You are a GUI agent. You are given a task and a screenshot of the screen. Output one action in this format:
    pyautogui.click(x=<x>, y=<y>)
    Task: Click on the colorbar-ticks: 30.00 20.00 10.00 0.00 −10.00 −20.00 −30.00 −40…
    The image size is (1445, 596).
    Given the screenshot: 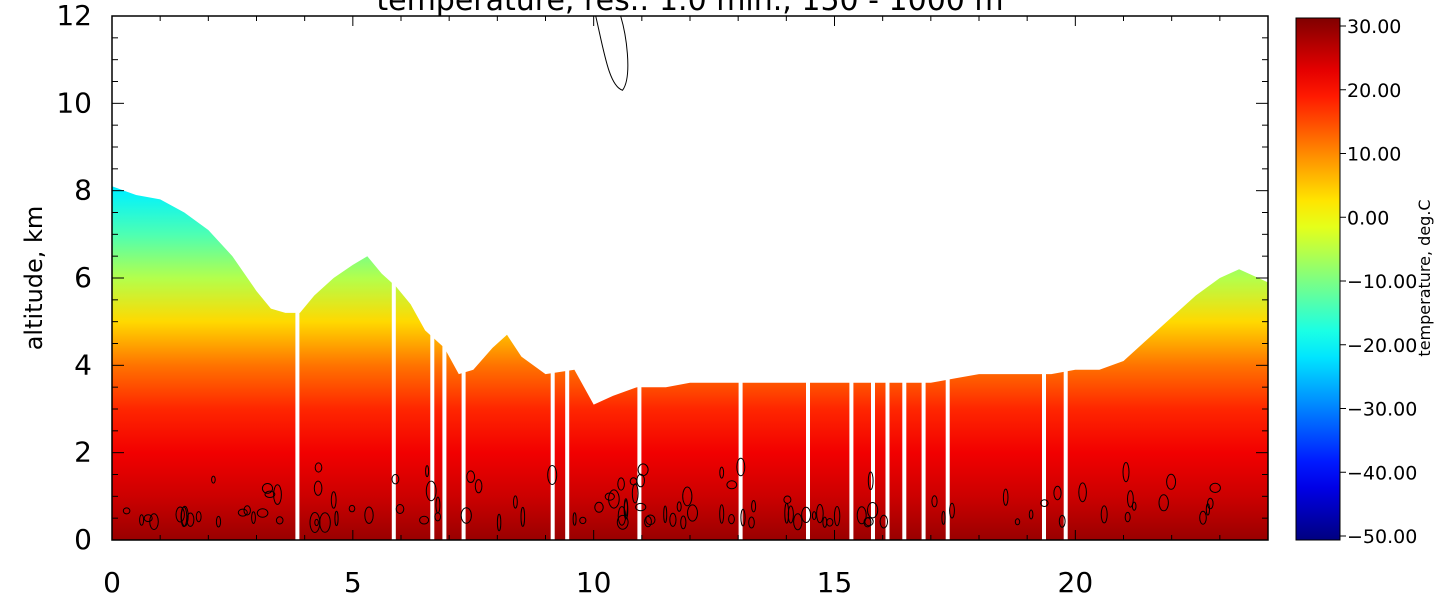 What is the action you would take?
    pyautogui.click(x=1378, y=282)
    